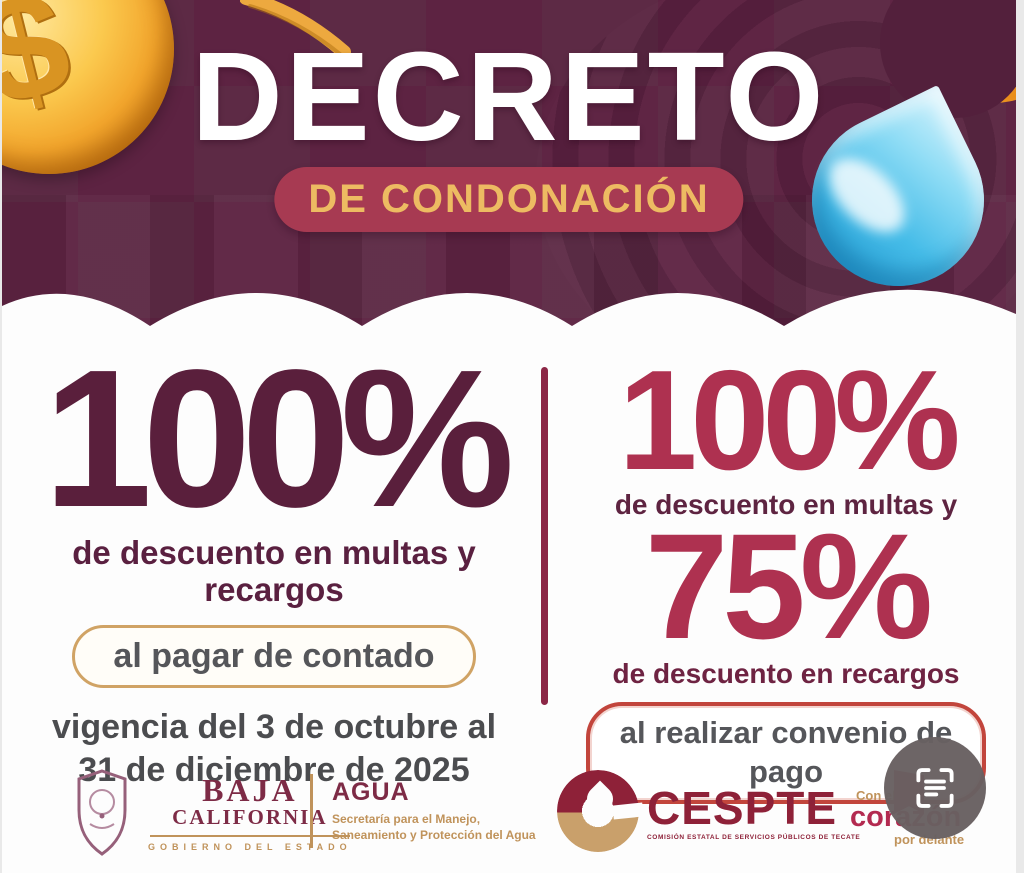 This screenshot has width=1024, height=873. Describe the element at coordinates (295, 29) in the screenshot. I see `gold-arc-icon` at that location.